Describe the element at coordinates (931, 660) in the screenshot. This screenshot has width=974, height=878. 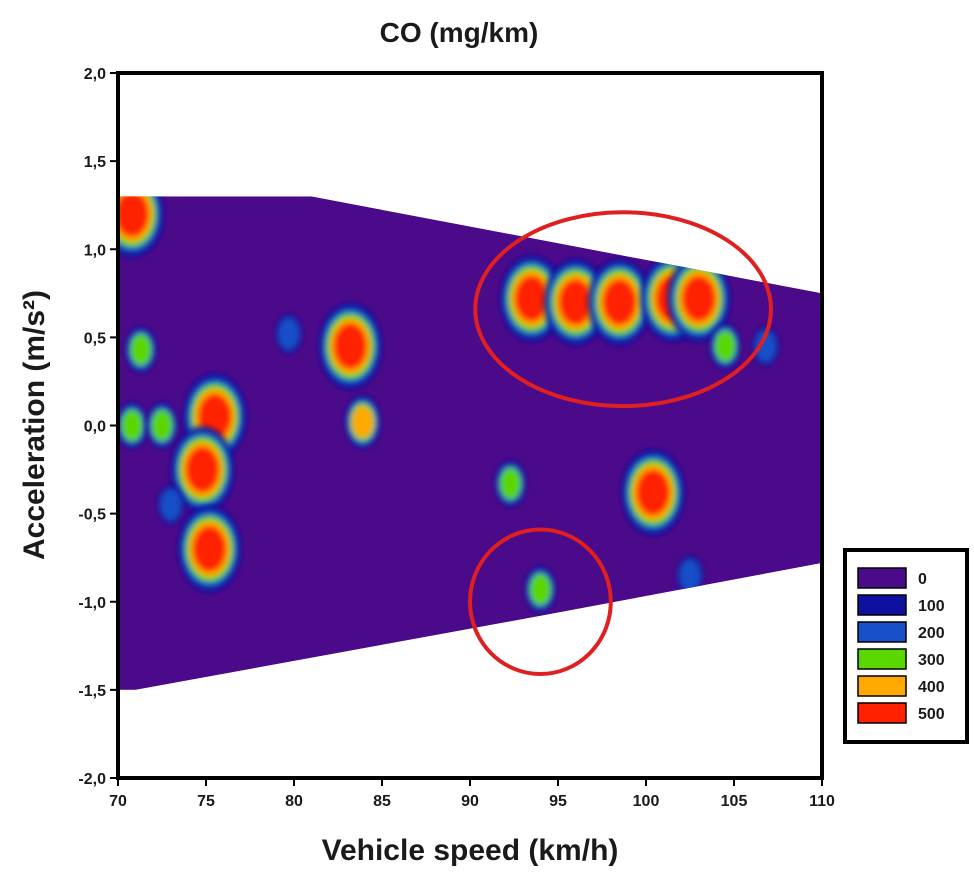
I see `legend-label: 300` at that location.